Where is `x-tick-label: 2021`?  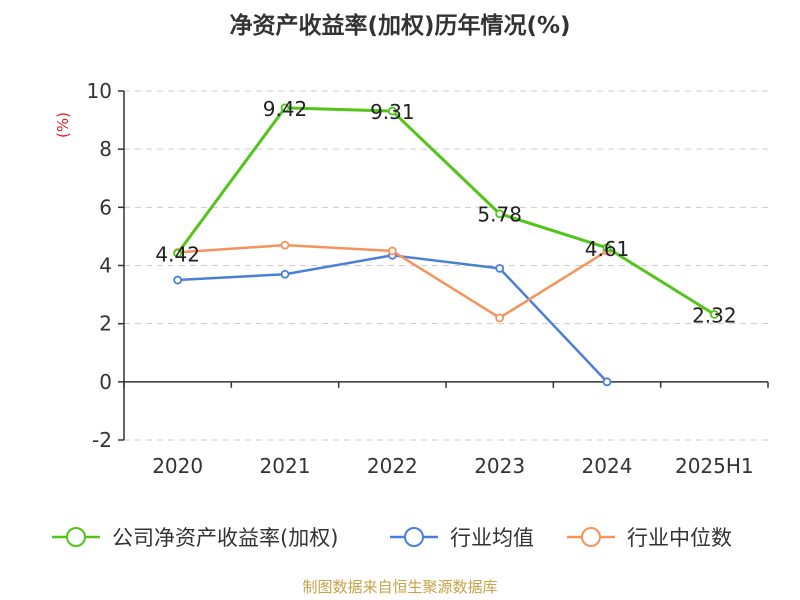
x-tick-label: 2021 is located at coordinates (285, 466).